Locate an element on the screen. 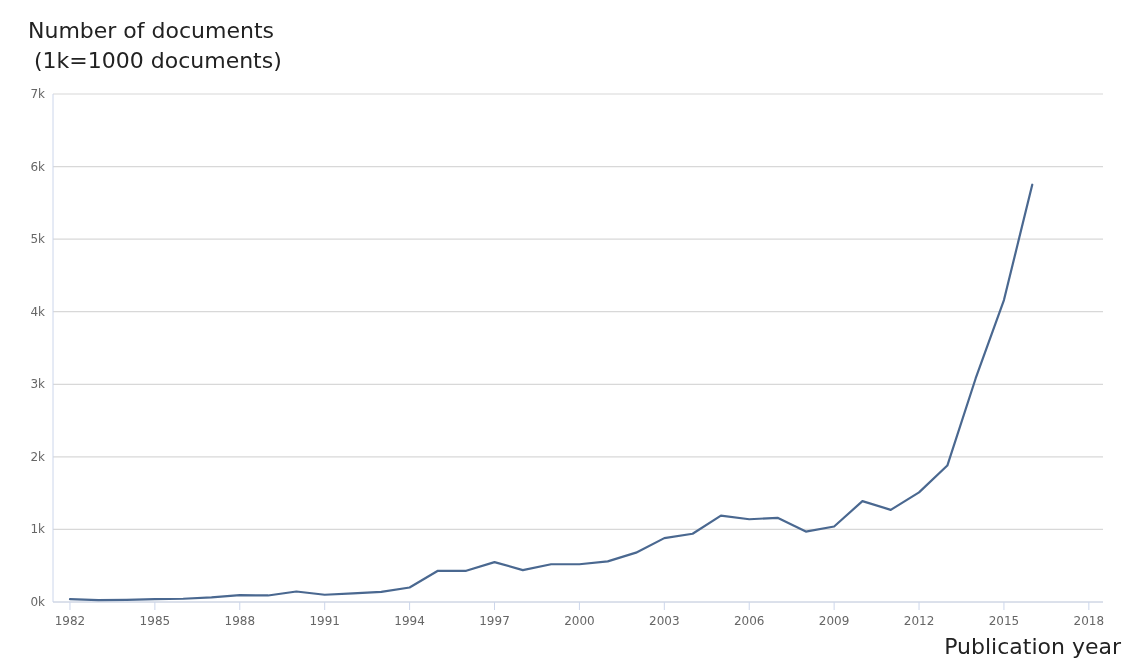 The image size is (1131, 666). x-tick-label: 1997 is located at coordinates (494, 621).